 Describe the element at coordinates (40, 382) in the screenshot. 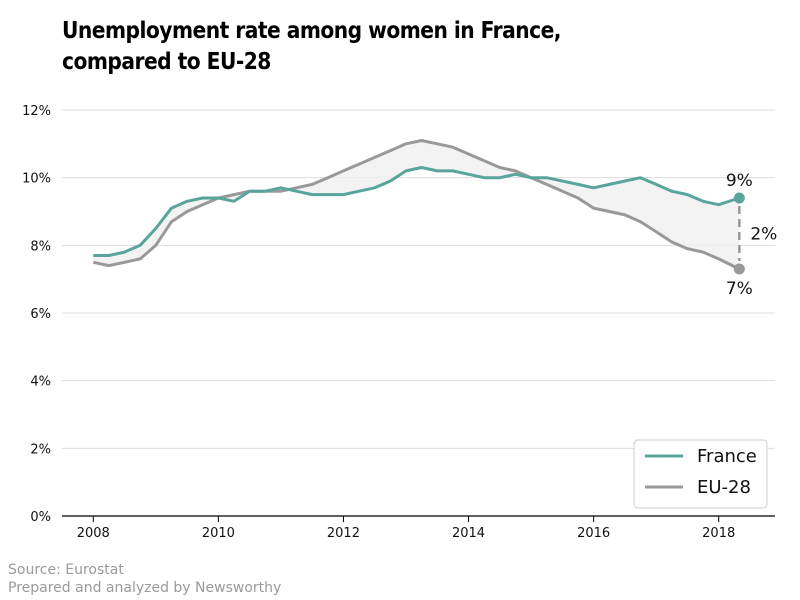

I see `y-tick-label: 4%` at that location.